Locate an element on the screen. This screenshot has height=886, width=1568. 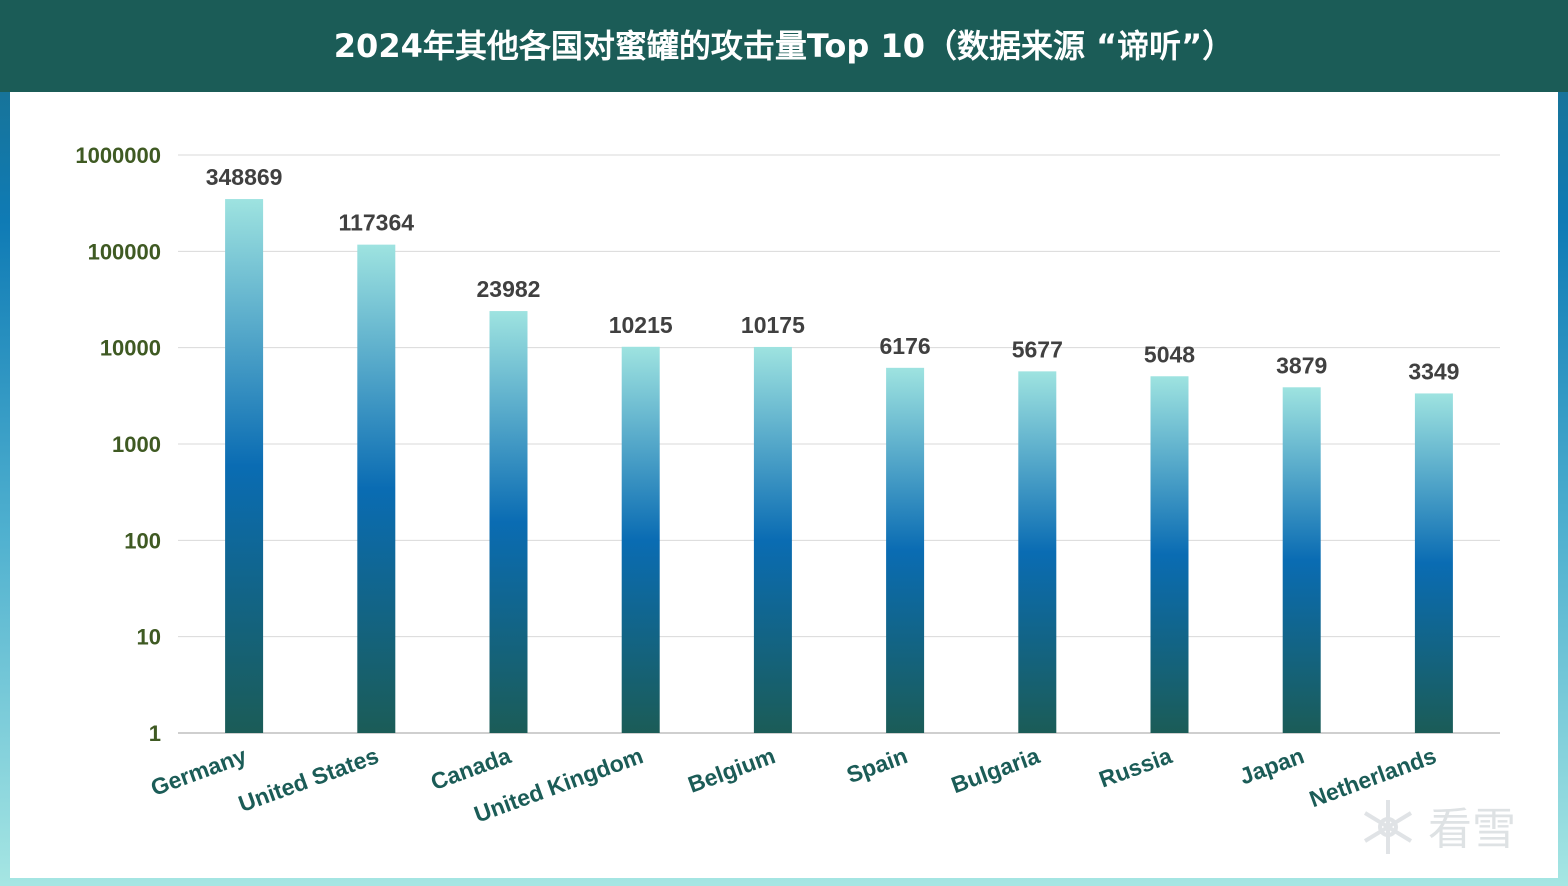
data-label: 10175 is located at coordinates (773, 325).